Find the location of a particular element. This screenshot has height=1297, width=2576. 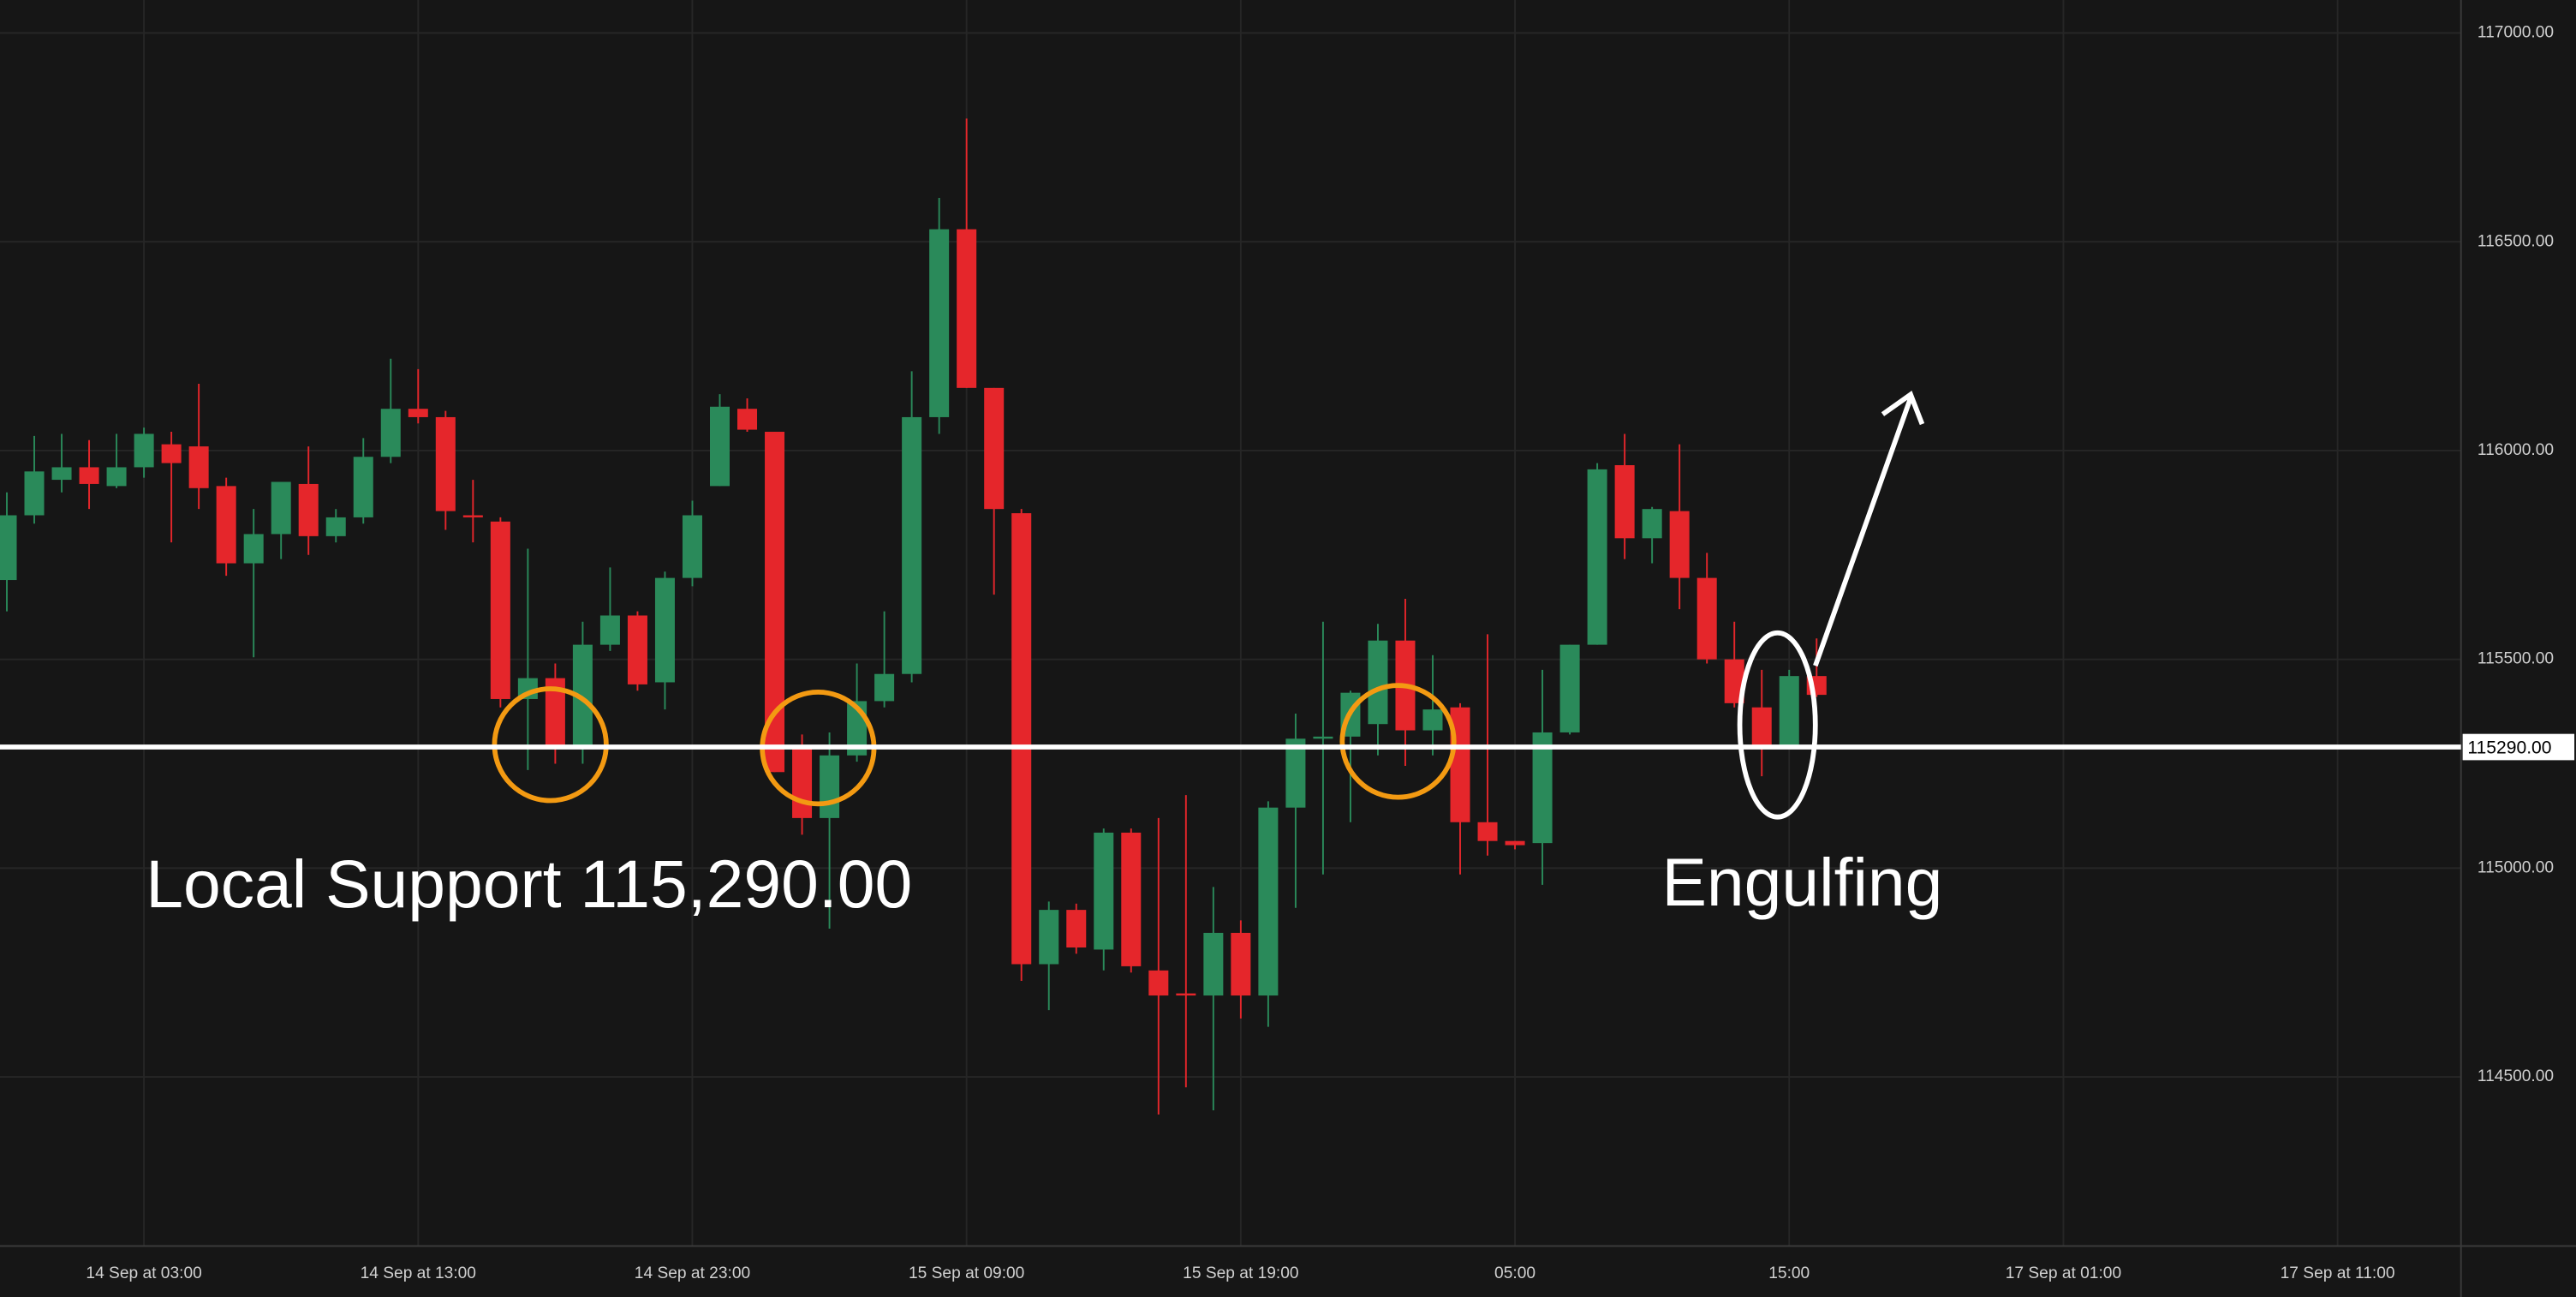

x-tick-label: 17 Sep at 11:00 is located at coordinates (2338, 1273).